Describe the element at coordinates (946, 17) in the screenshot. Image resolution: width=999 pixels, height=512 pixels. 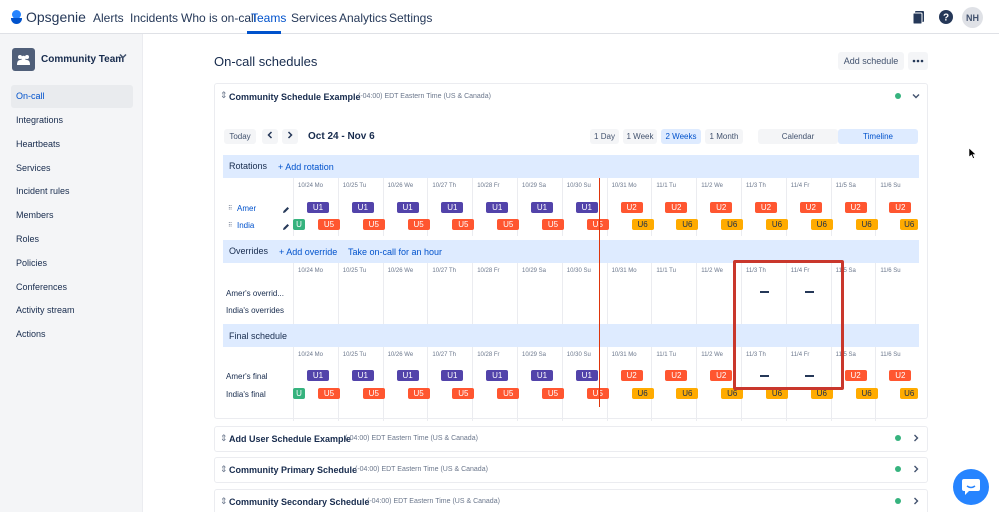
I see `help-icon: ?` at that location.